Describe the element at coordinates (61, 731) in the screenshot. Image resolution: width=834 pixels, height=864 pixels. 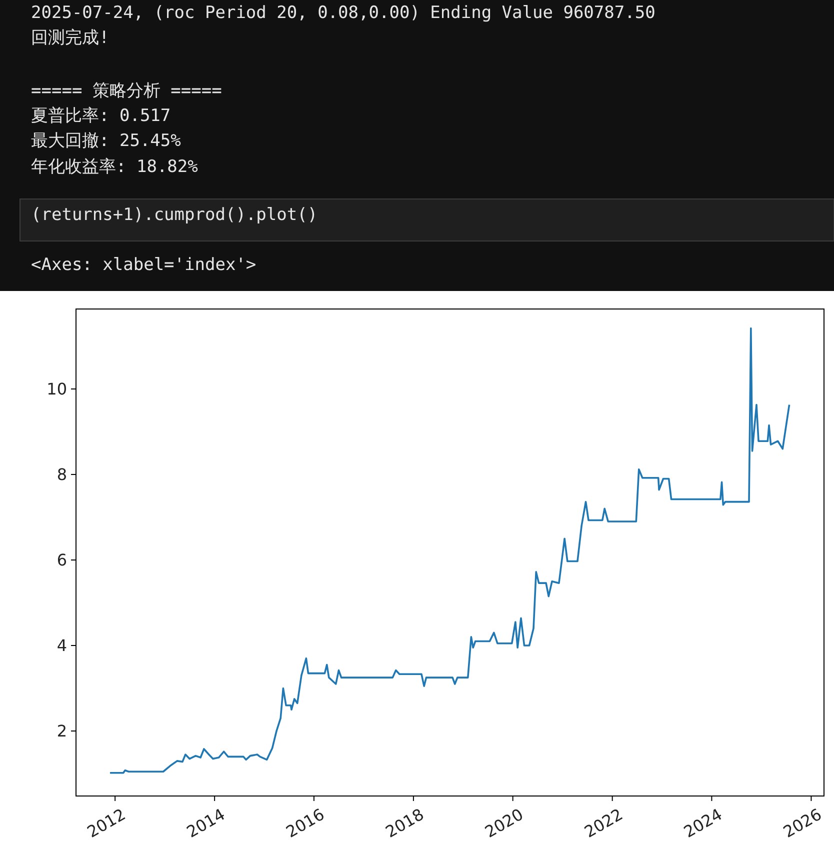
I see `y-tick-label: 2` at that location.